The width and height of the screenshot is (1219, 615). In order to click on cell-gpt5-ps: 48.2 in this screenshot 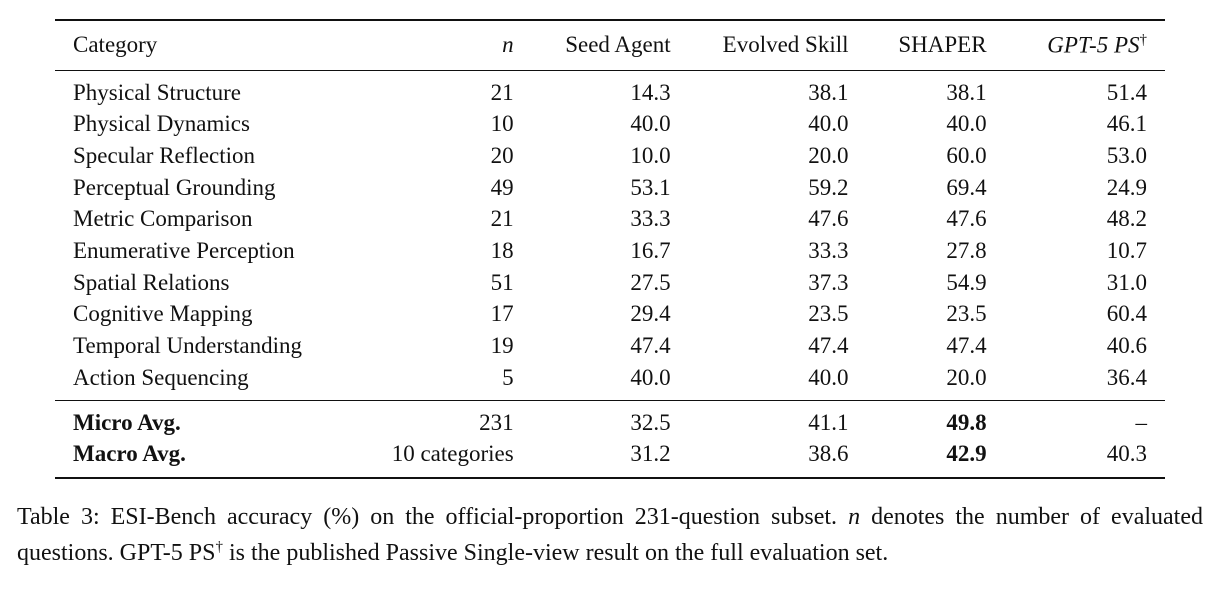, I will do `click(1126, 219)`.